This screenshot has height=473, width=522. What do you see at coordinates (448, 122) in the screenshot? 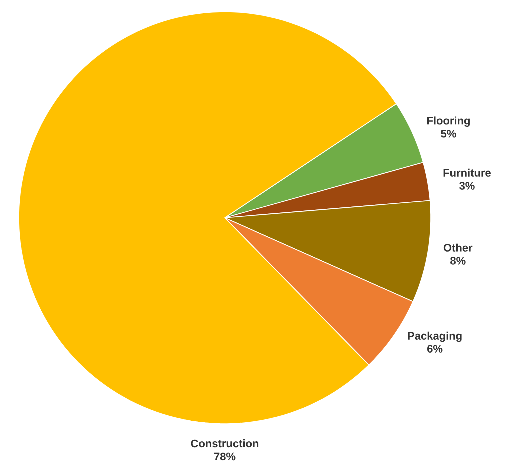
I see `slice-label: Flooring` at bounding box center [448, 122].